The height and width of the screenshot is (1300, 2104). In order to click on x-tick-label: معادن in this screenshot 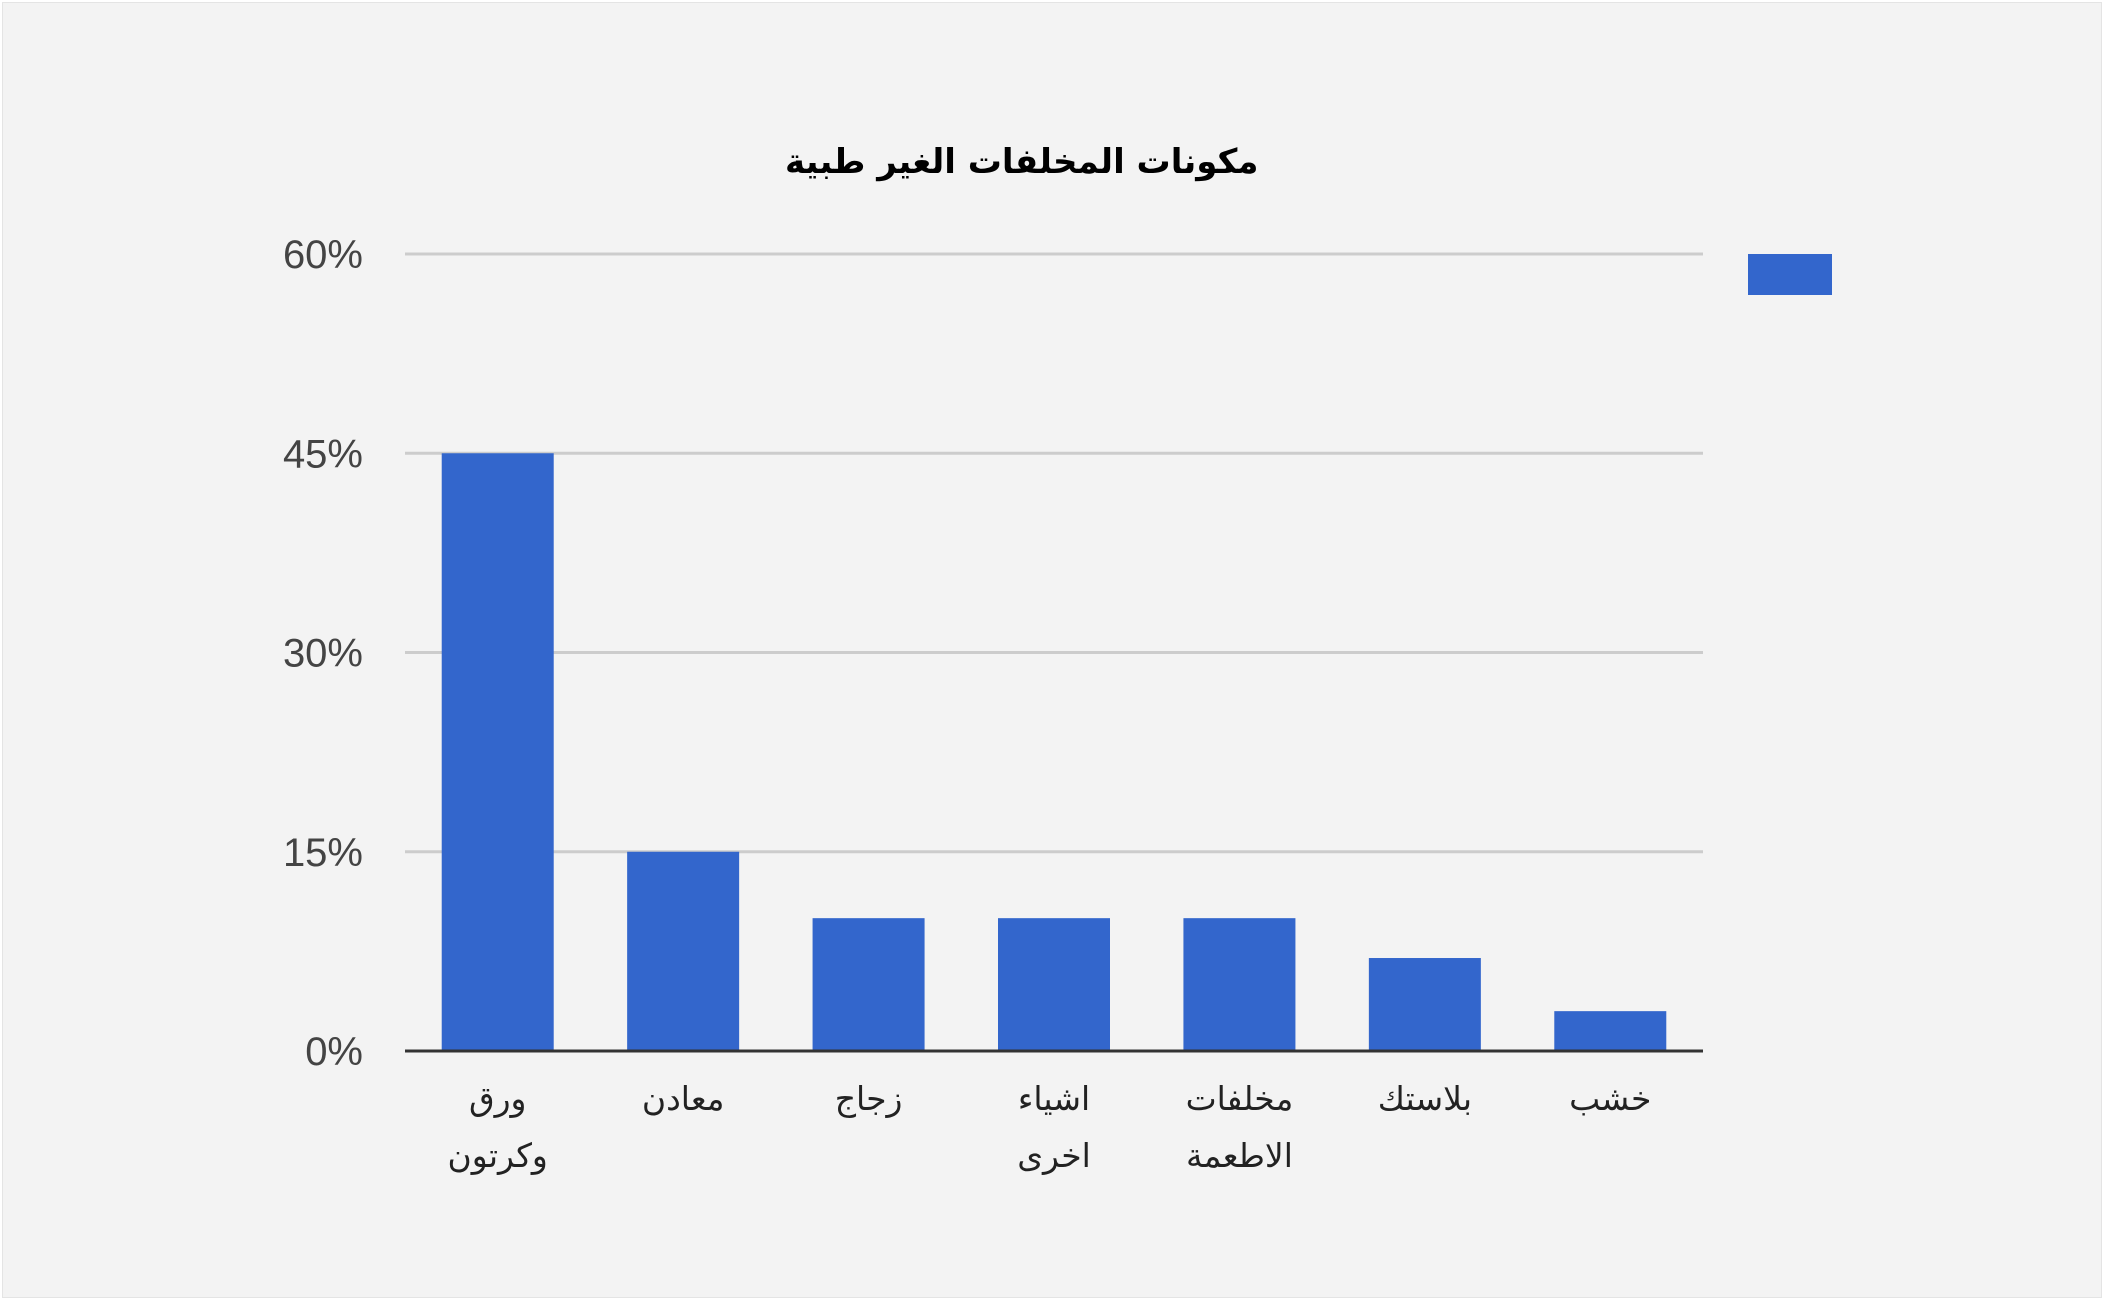, I will do `click(683, 1098)`.